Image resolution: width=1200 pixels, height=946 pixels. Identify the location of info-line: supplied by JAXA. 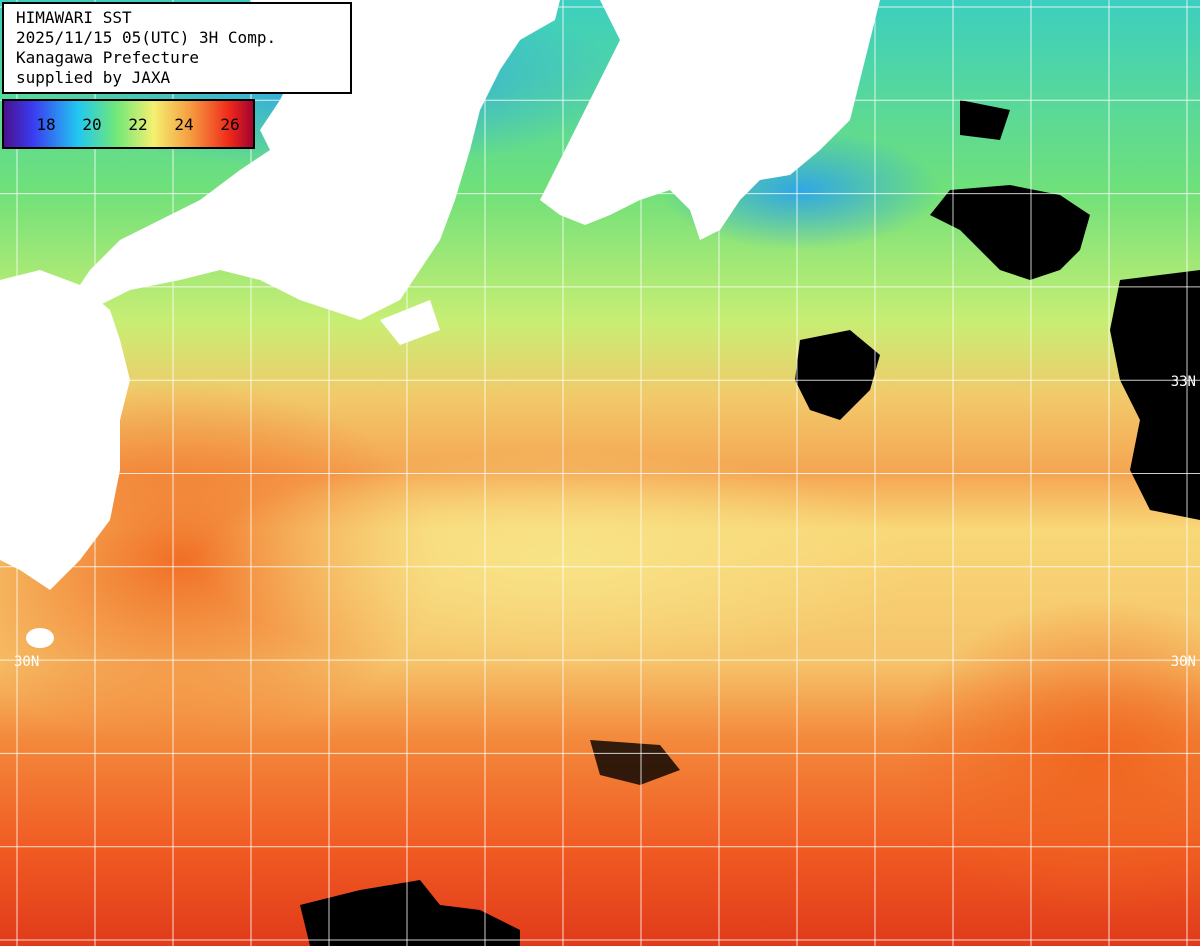
(93, 77).